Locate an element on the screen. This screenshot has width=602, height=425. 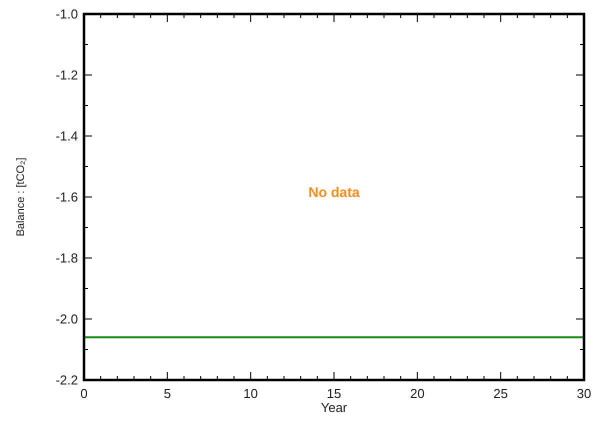
x-tick-label: 25 is located at coordinates (500, 393).